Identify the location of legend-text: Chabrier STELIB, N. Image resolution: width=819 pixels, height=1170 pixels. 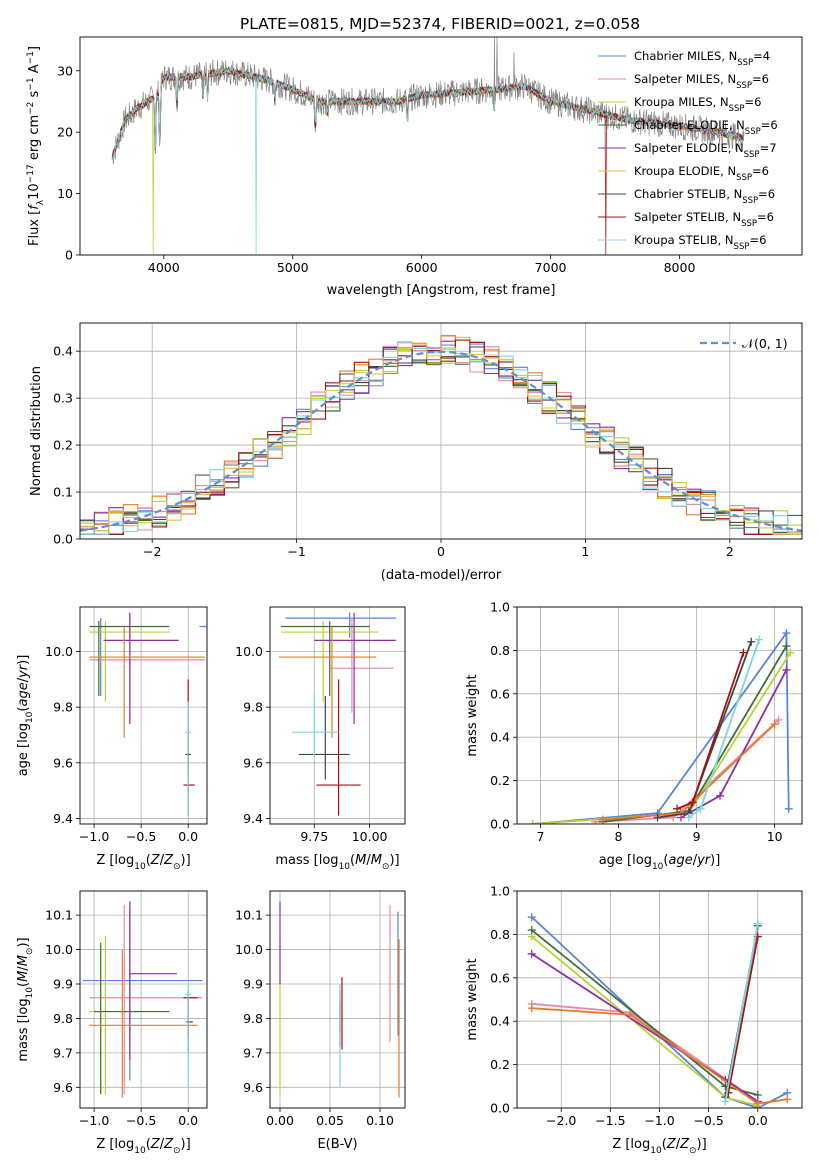
(688, 194).